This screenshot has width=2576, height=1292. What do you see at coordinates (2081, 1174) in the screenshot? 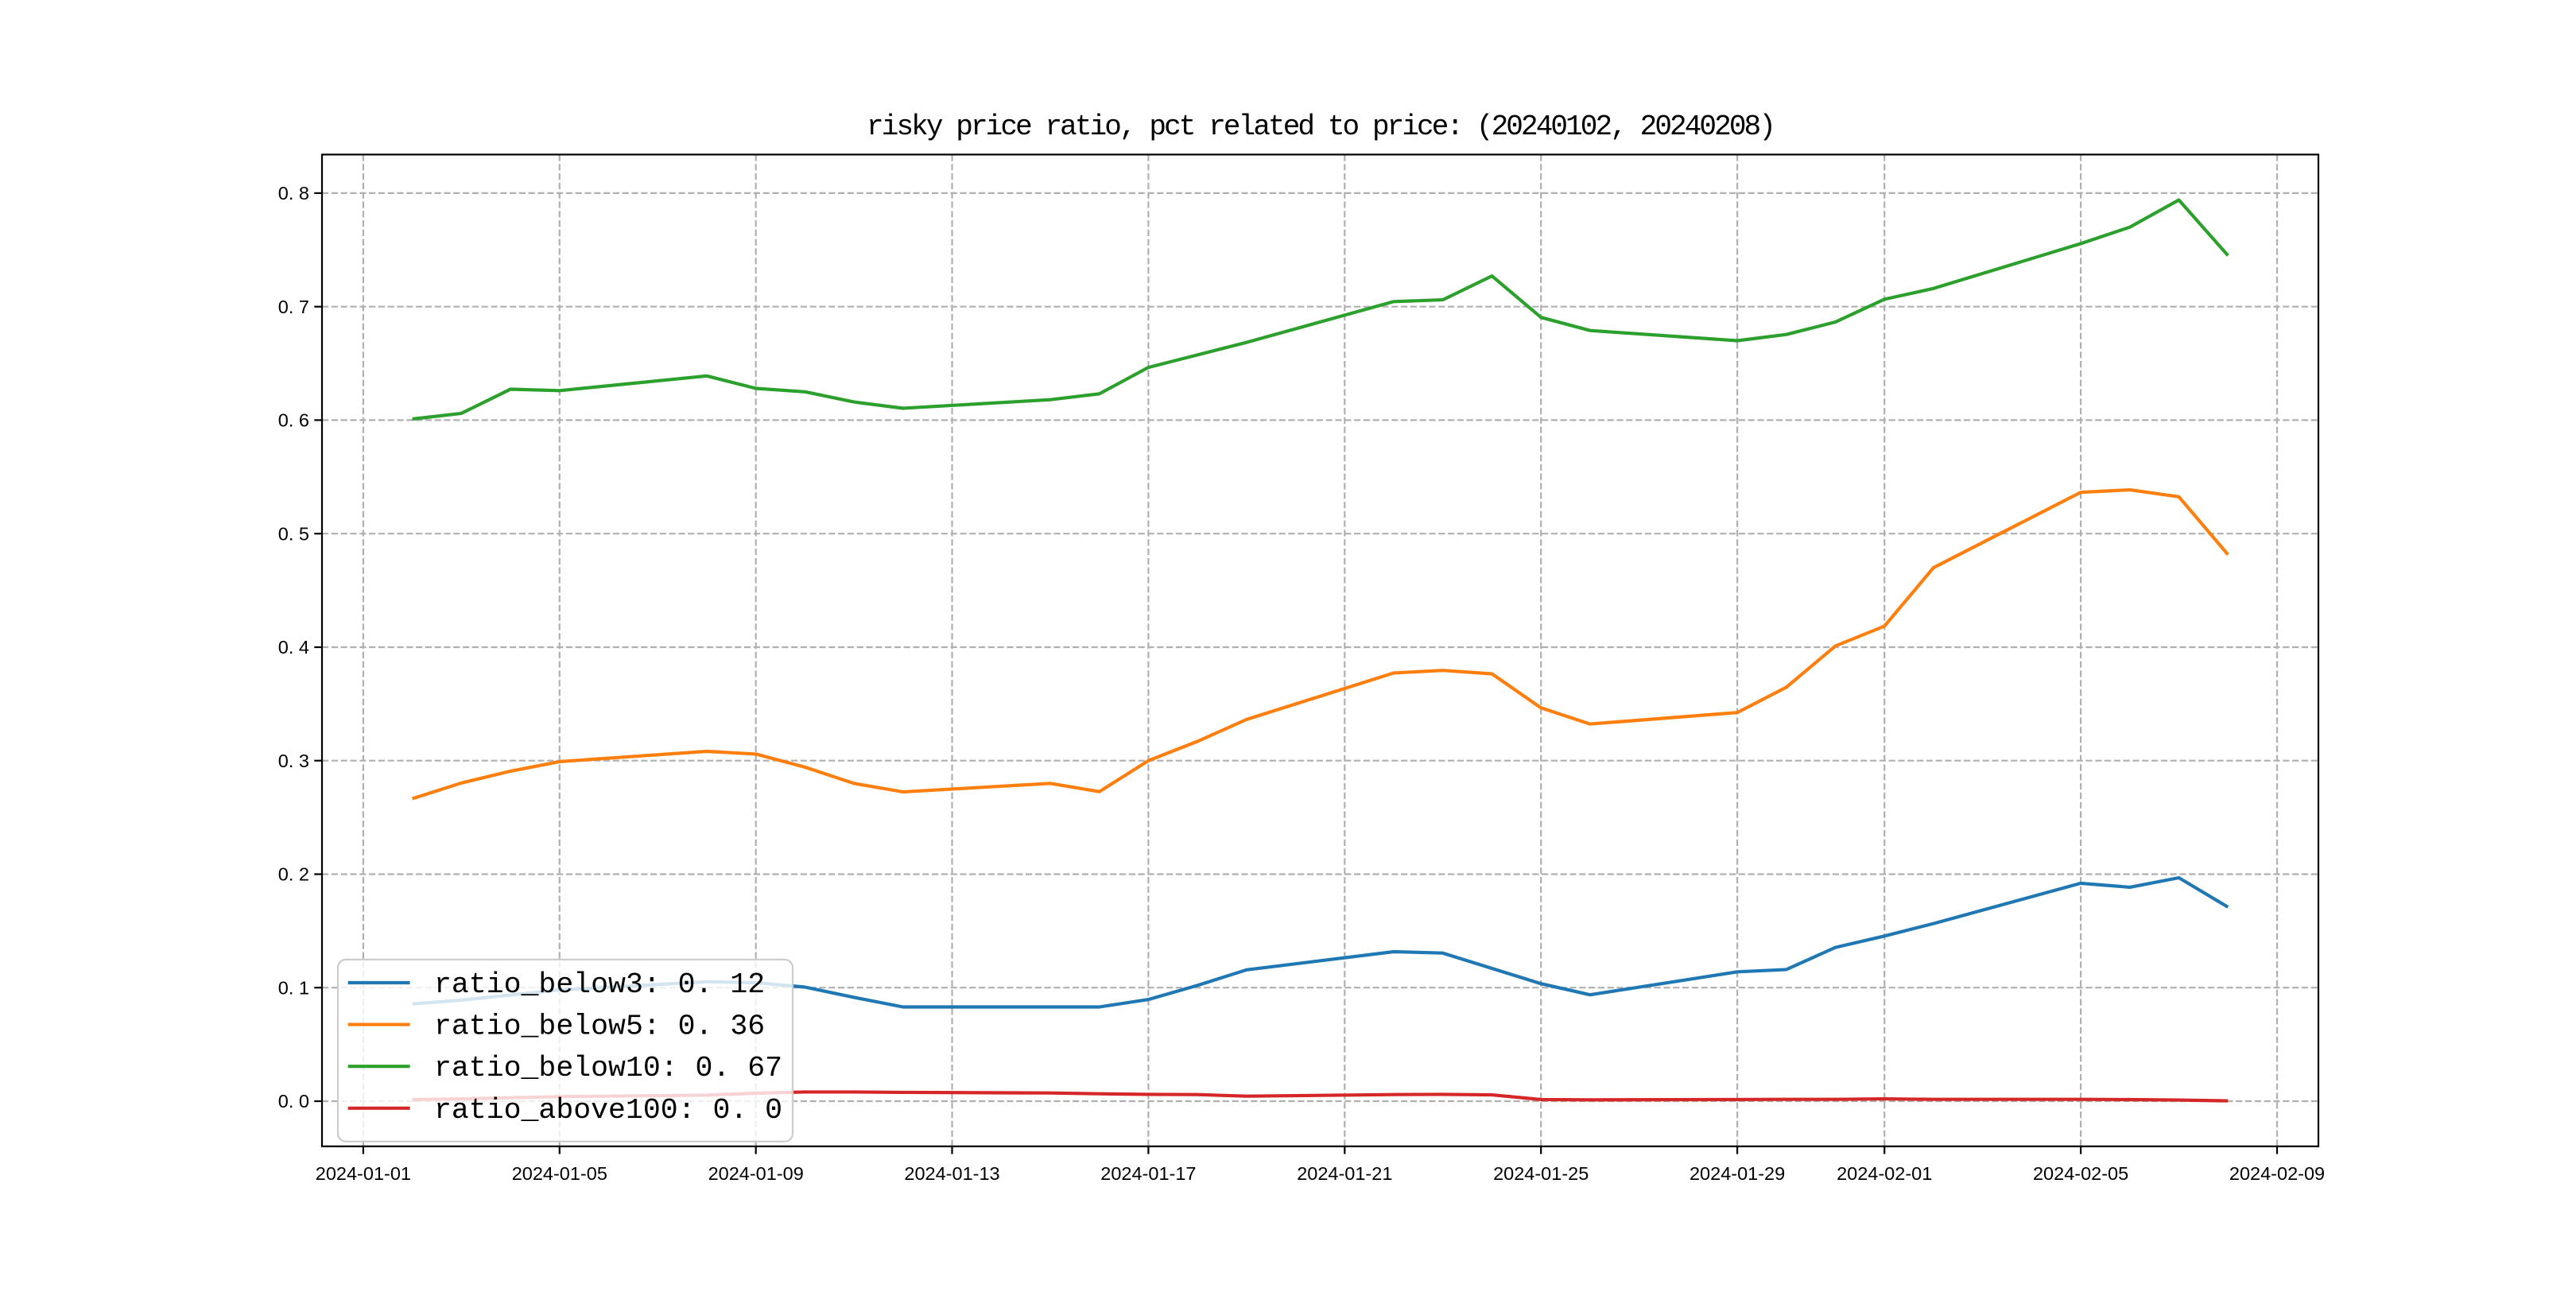
I see `svg-text: 2024-02-05` at bounding box center [2081, 1174].